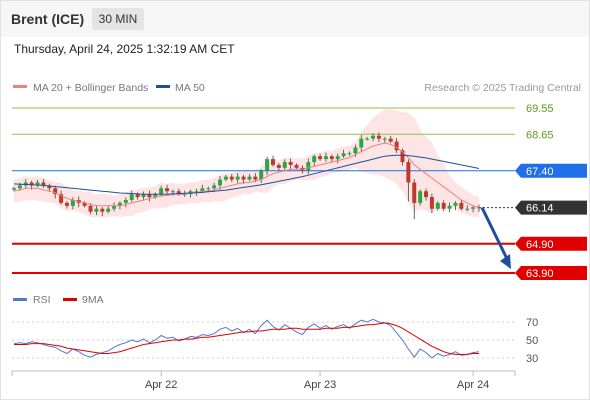 This screenshot has width=590, height=400. I want to click on level-label-current: 66.14, so click(540, 209).